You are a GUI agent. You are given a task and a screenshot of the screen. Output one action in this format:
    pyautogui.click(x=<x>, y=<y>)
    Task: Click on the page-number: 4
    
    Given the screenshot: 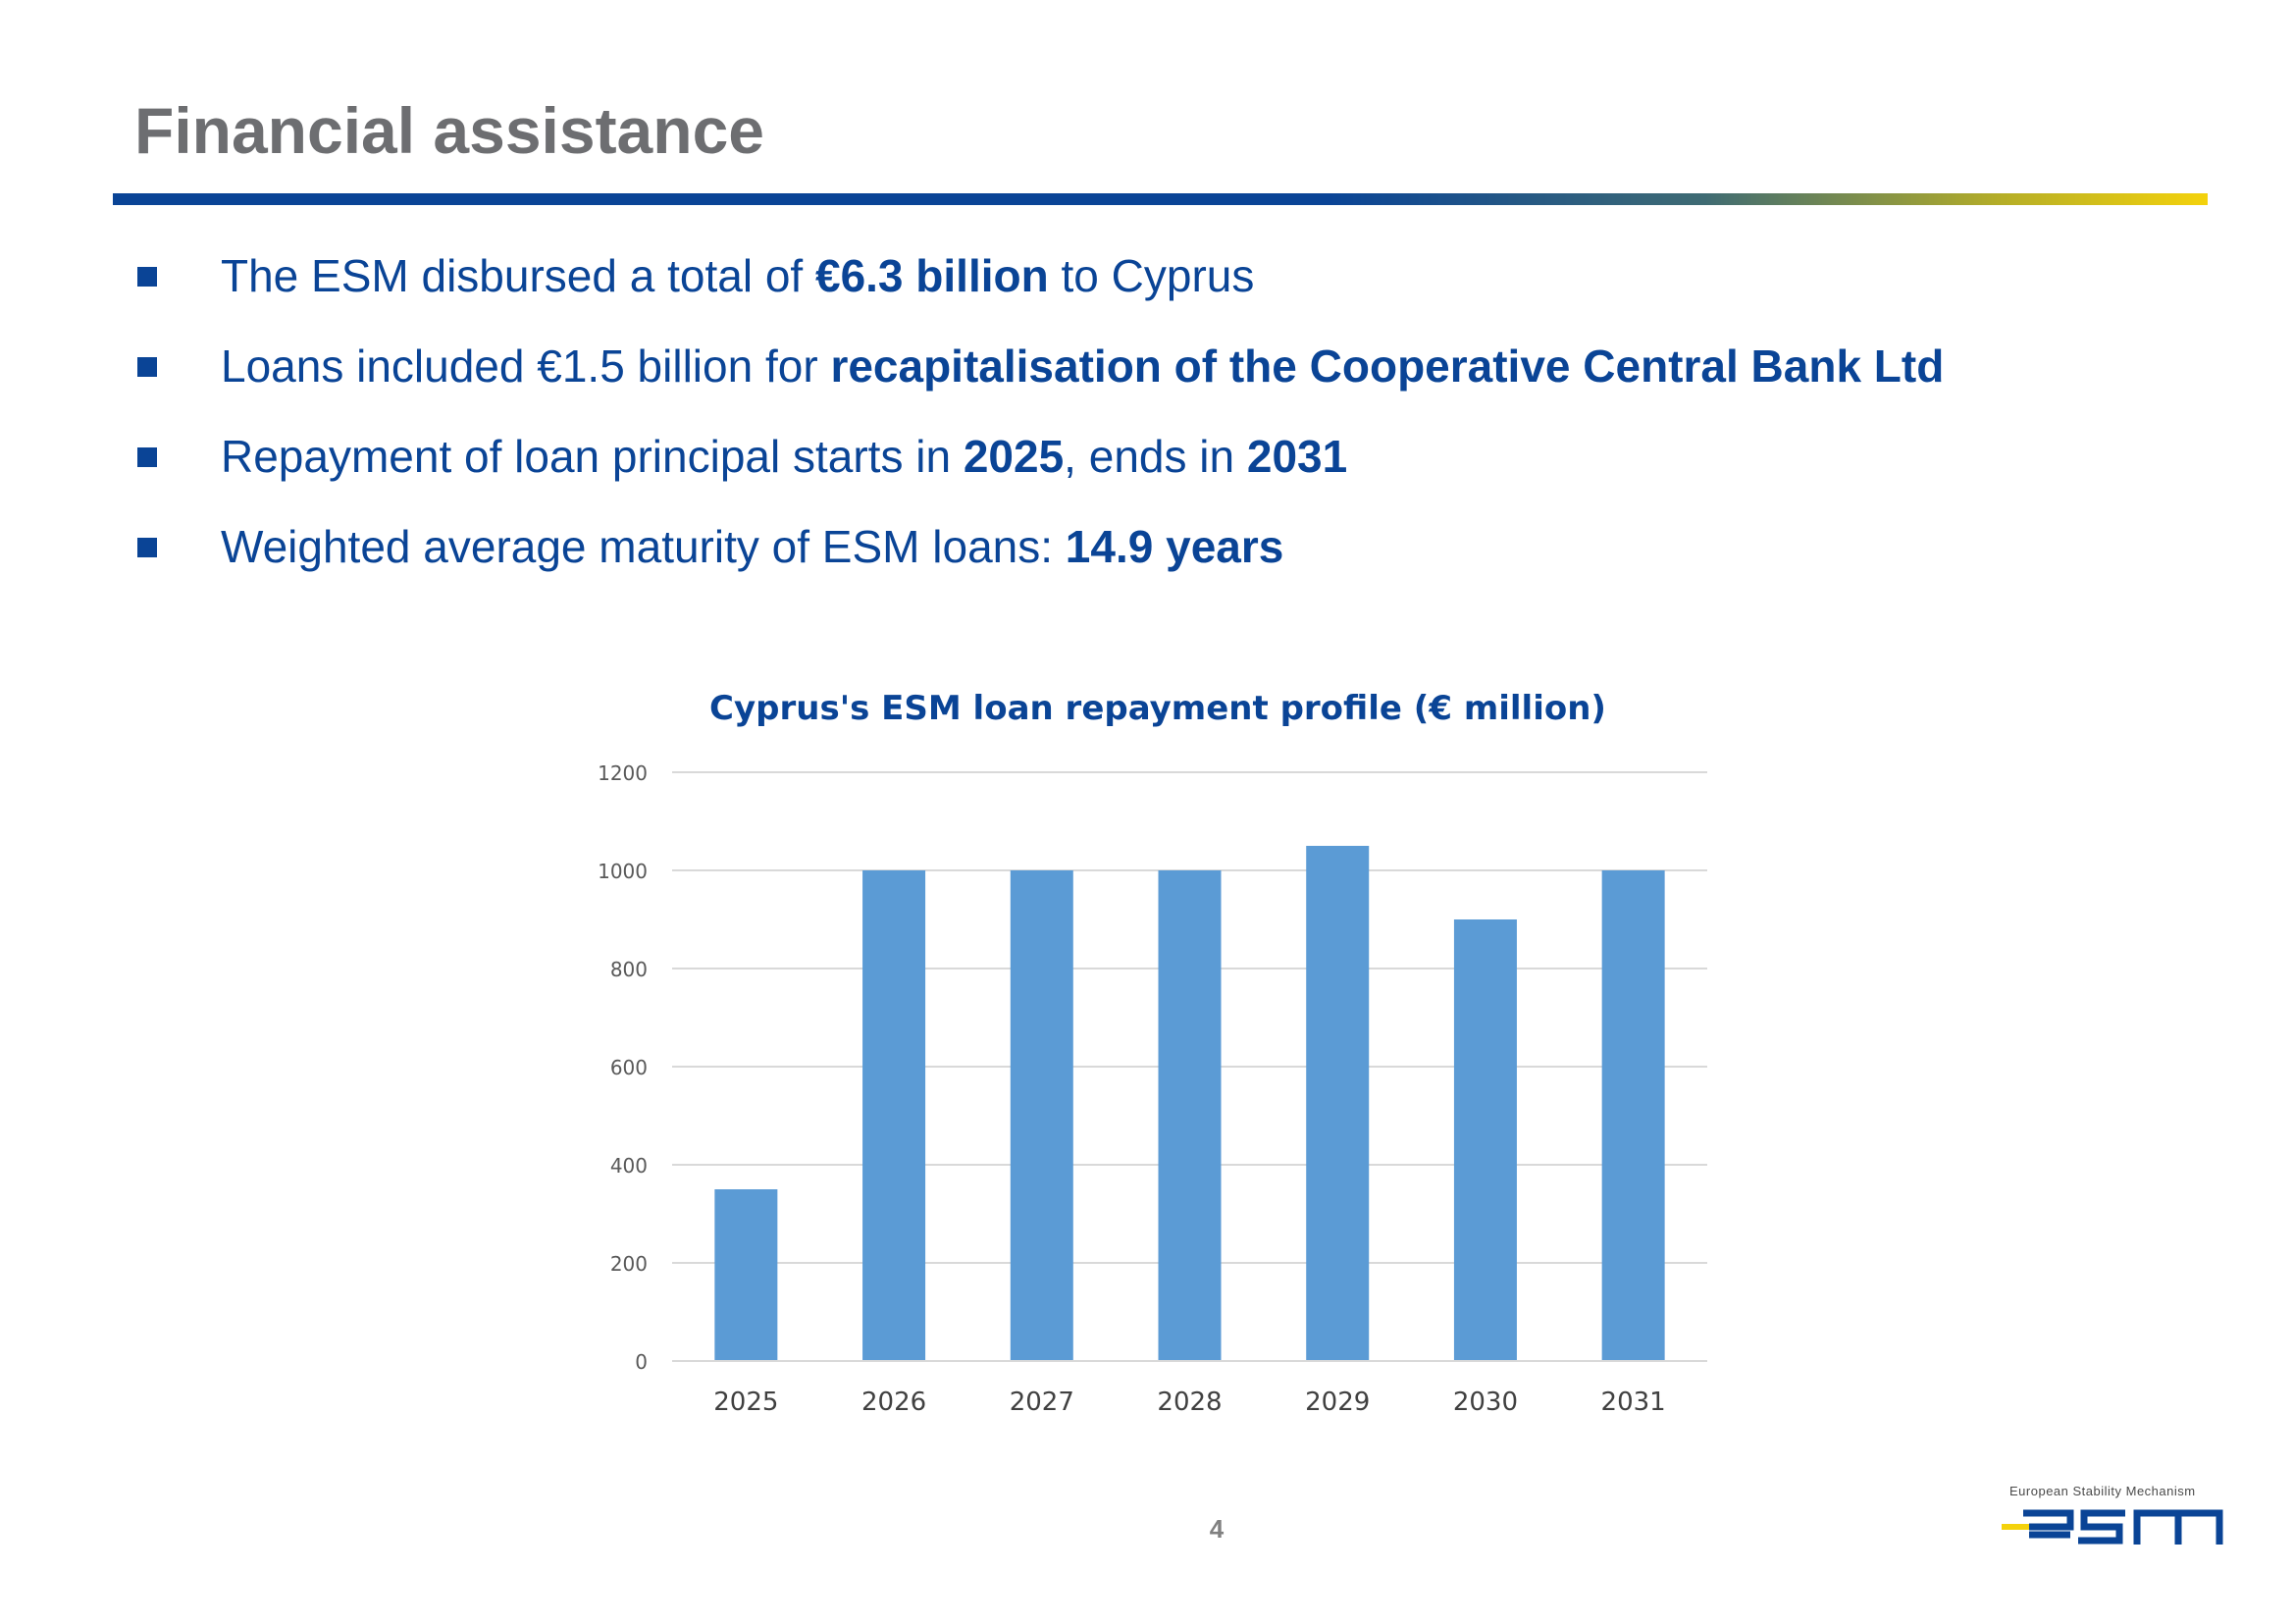 What is the action you would take?
    pyautogui.click(x=1217, y=1529)
    